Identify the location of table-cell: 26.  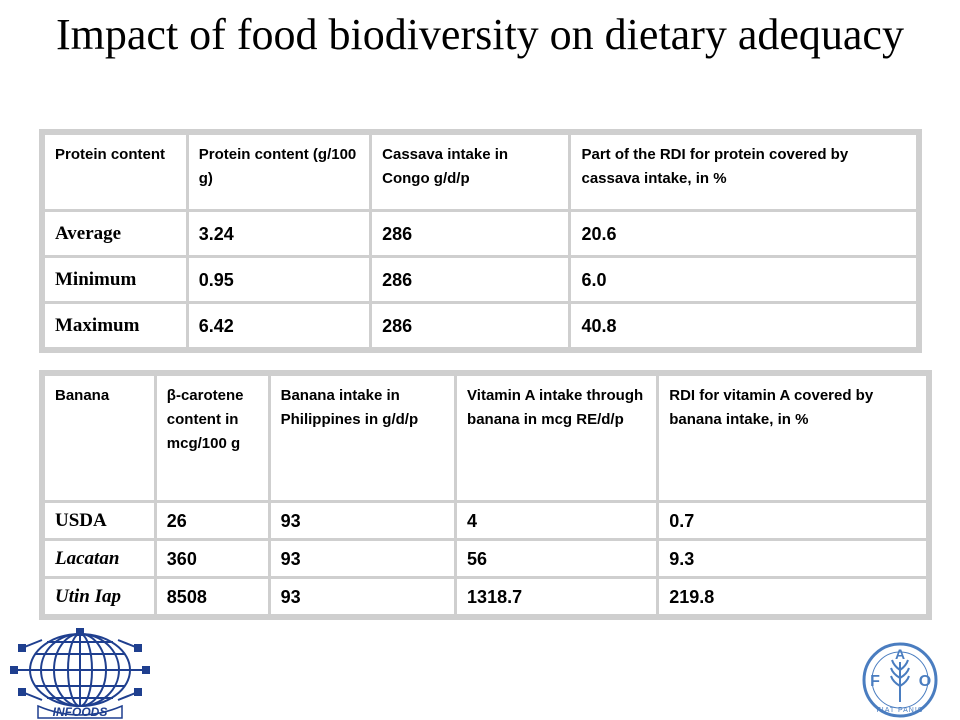
(212, 520).